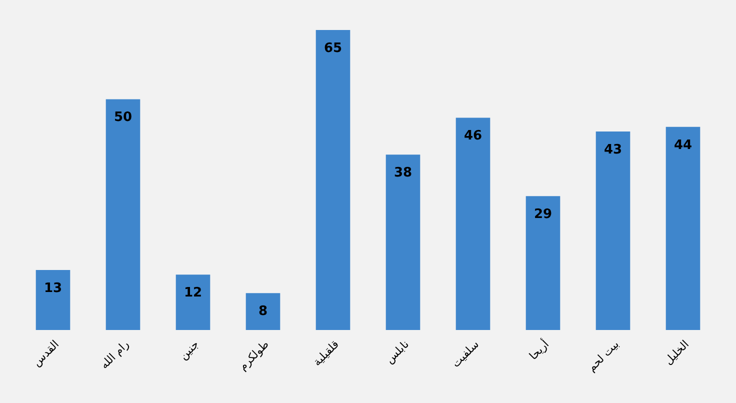  What do you see at coordinates (123, 118) in the screenshot?
I see `data-label: 50` at bounding box center [123, 118].